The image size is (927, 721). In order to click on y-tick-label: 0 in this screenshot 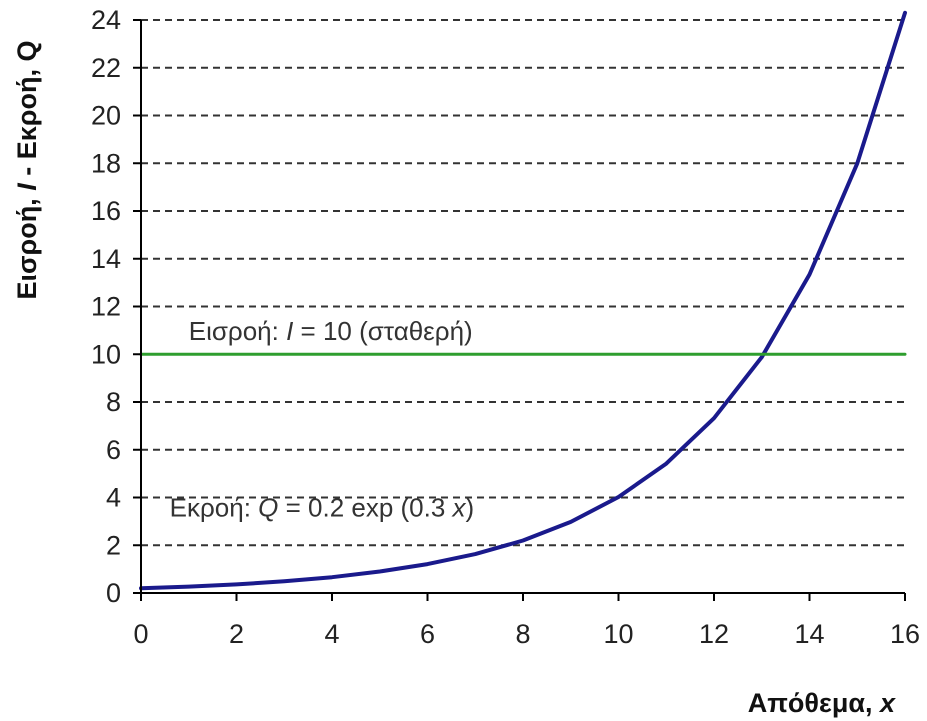, I will do `click(113, 593)`.